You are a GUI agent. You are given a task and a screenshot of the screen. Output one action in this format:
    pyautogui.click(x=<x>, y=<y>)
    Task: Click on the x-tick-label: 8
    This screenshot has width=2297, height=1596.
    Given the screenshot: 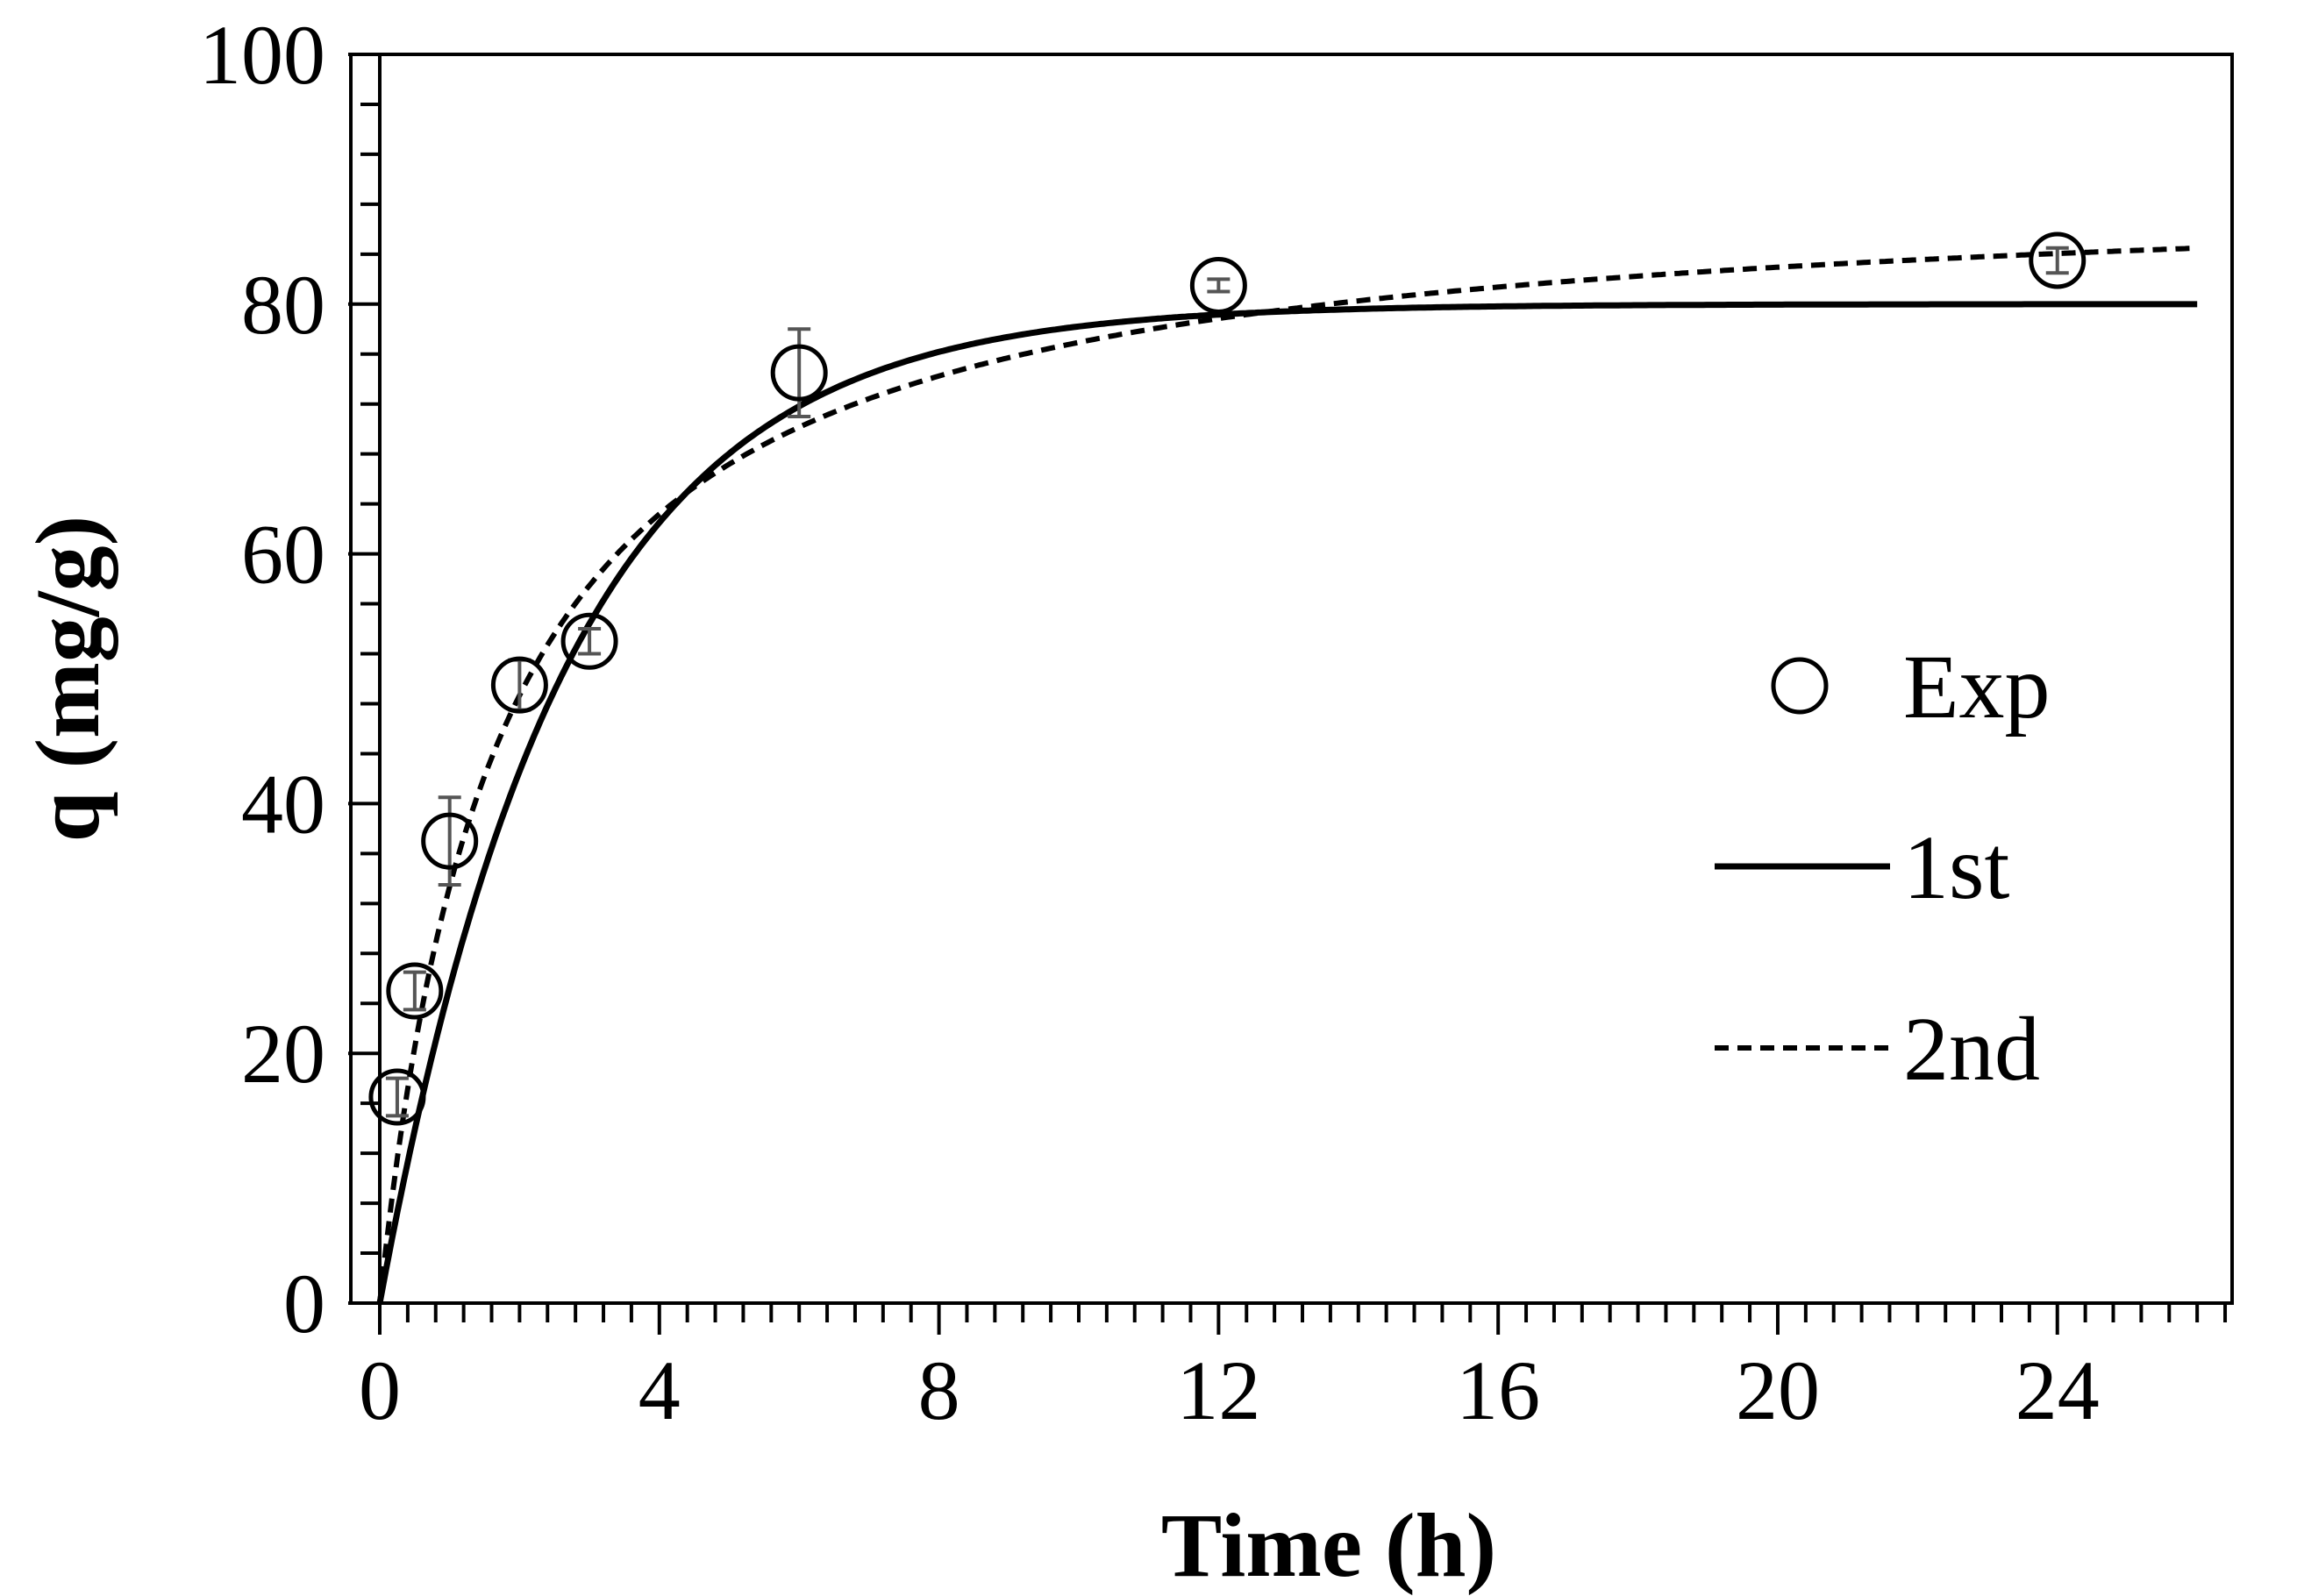 What is the action you would take?
    pyautogui.click(x=939, y=1390)
    